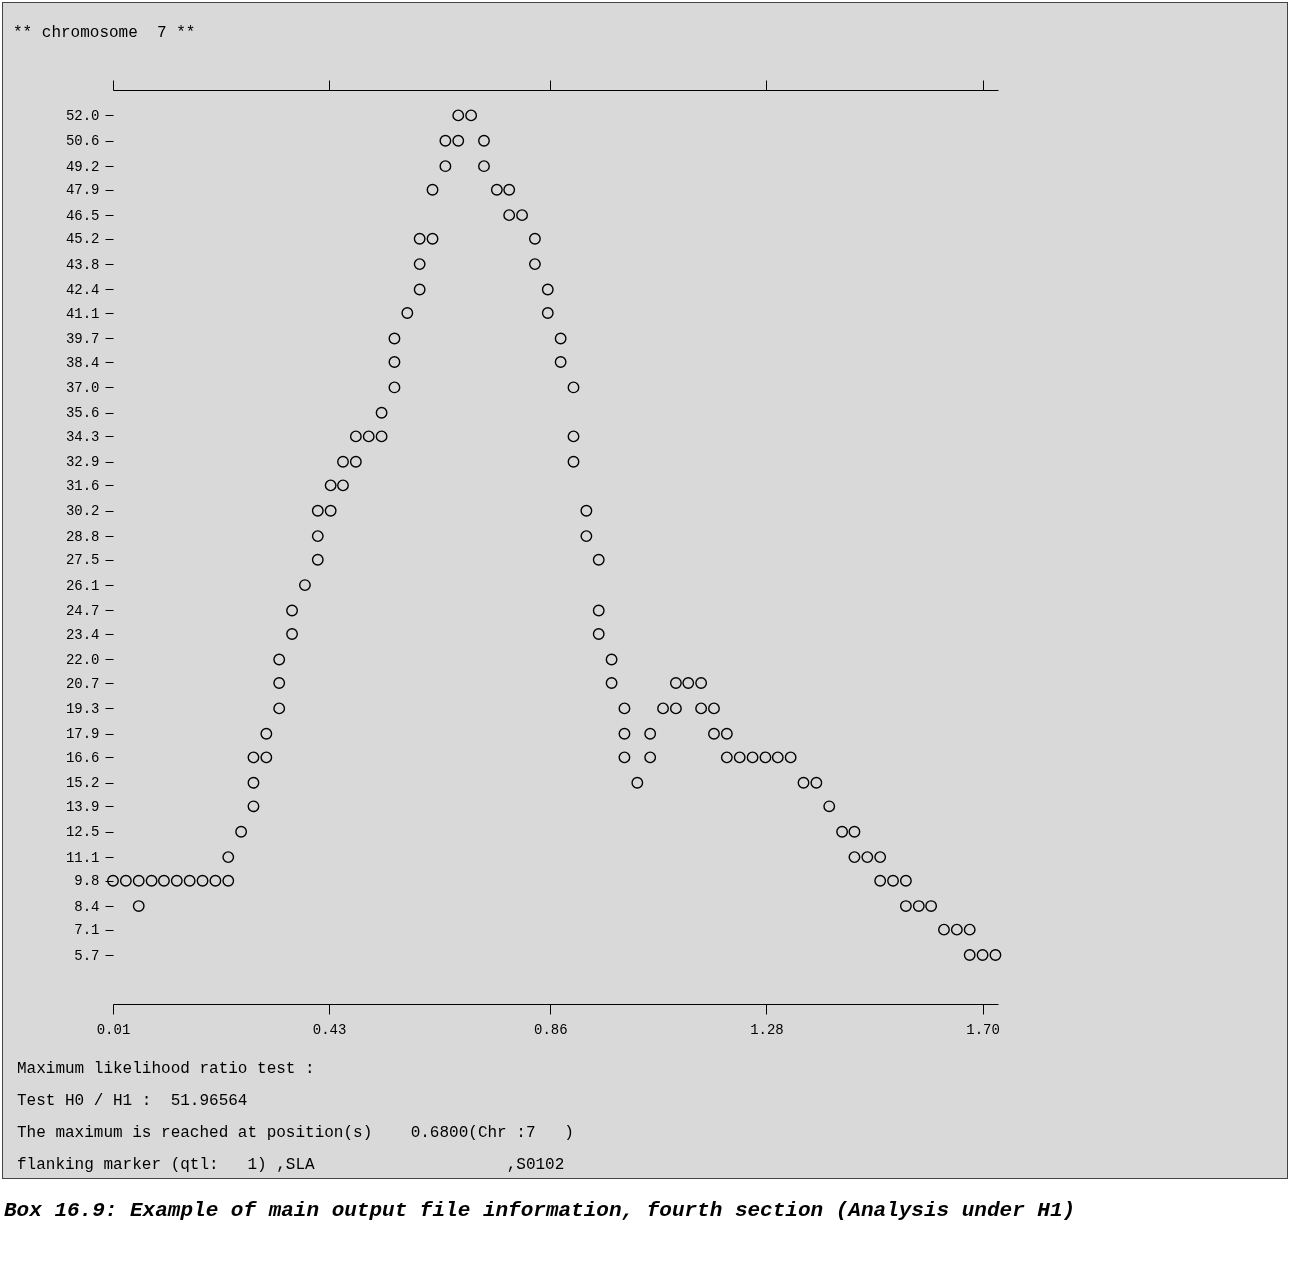  I want to click on x-tick-label: 0.43, so click(329, 1029).